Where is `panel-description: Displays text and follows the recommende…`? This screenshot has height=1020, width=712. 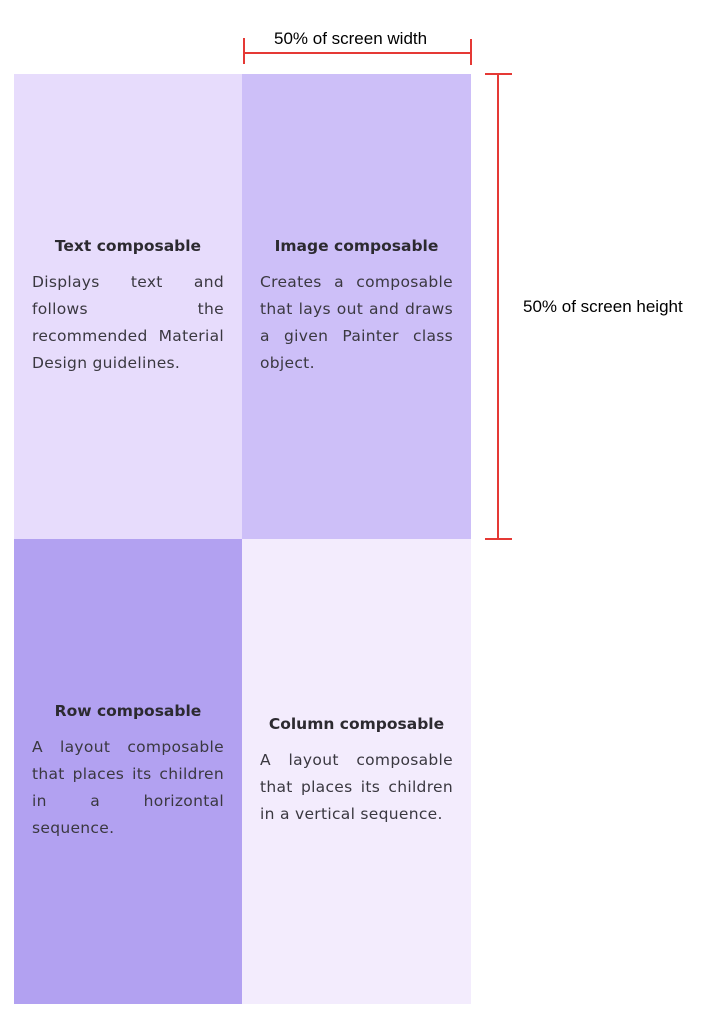 panel-description: Displays text and follows the recommende… is located at coordinates (128, 322).